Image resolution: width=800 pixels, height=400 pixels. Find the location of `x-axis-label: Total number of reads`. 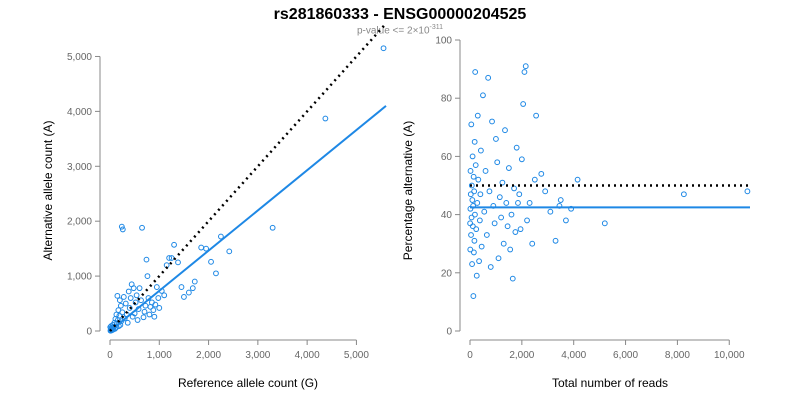

x-axis-label: Total number of reads is located at coordinates (610, 383).